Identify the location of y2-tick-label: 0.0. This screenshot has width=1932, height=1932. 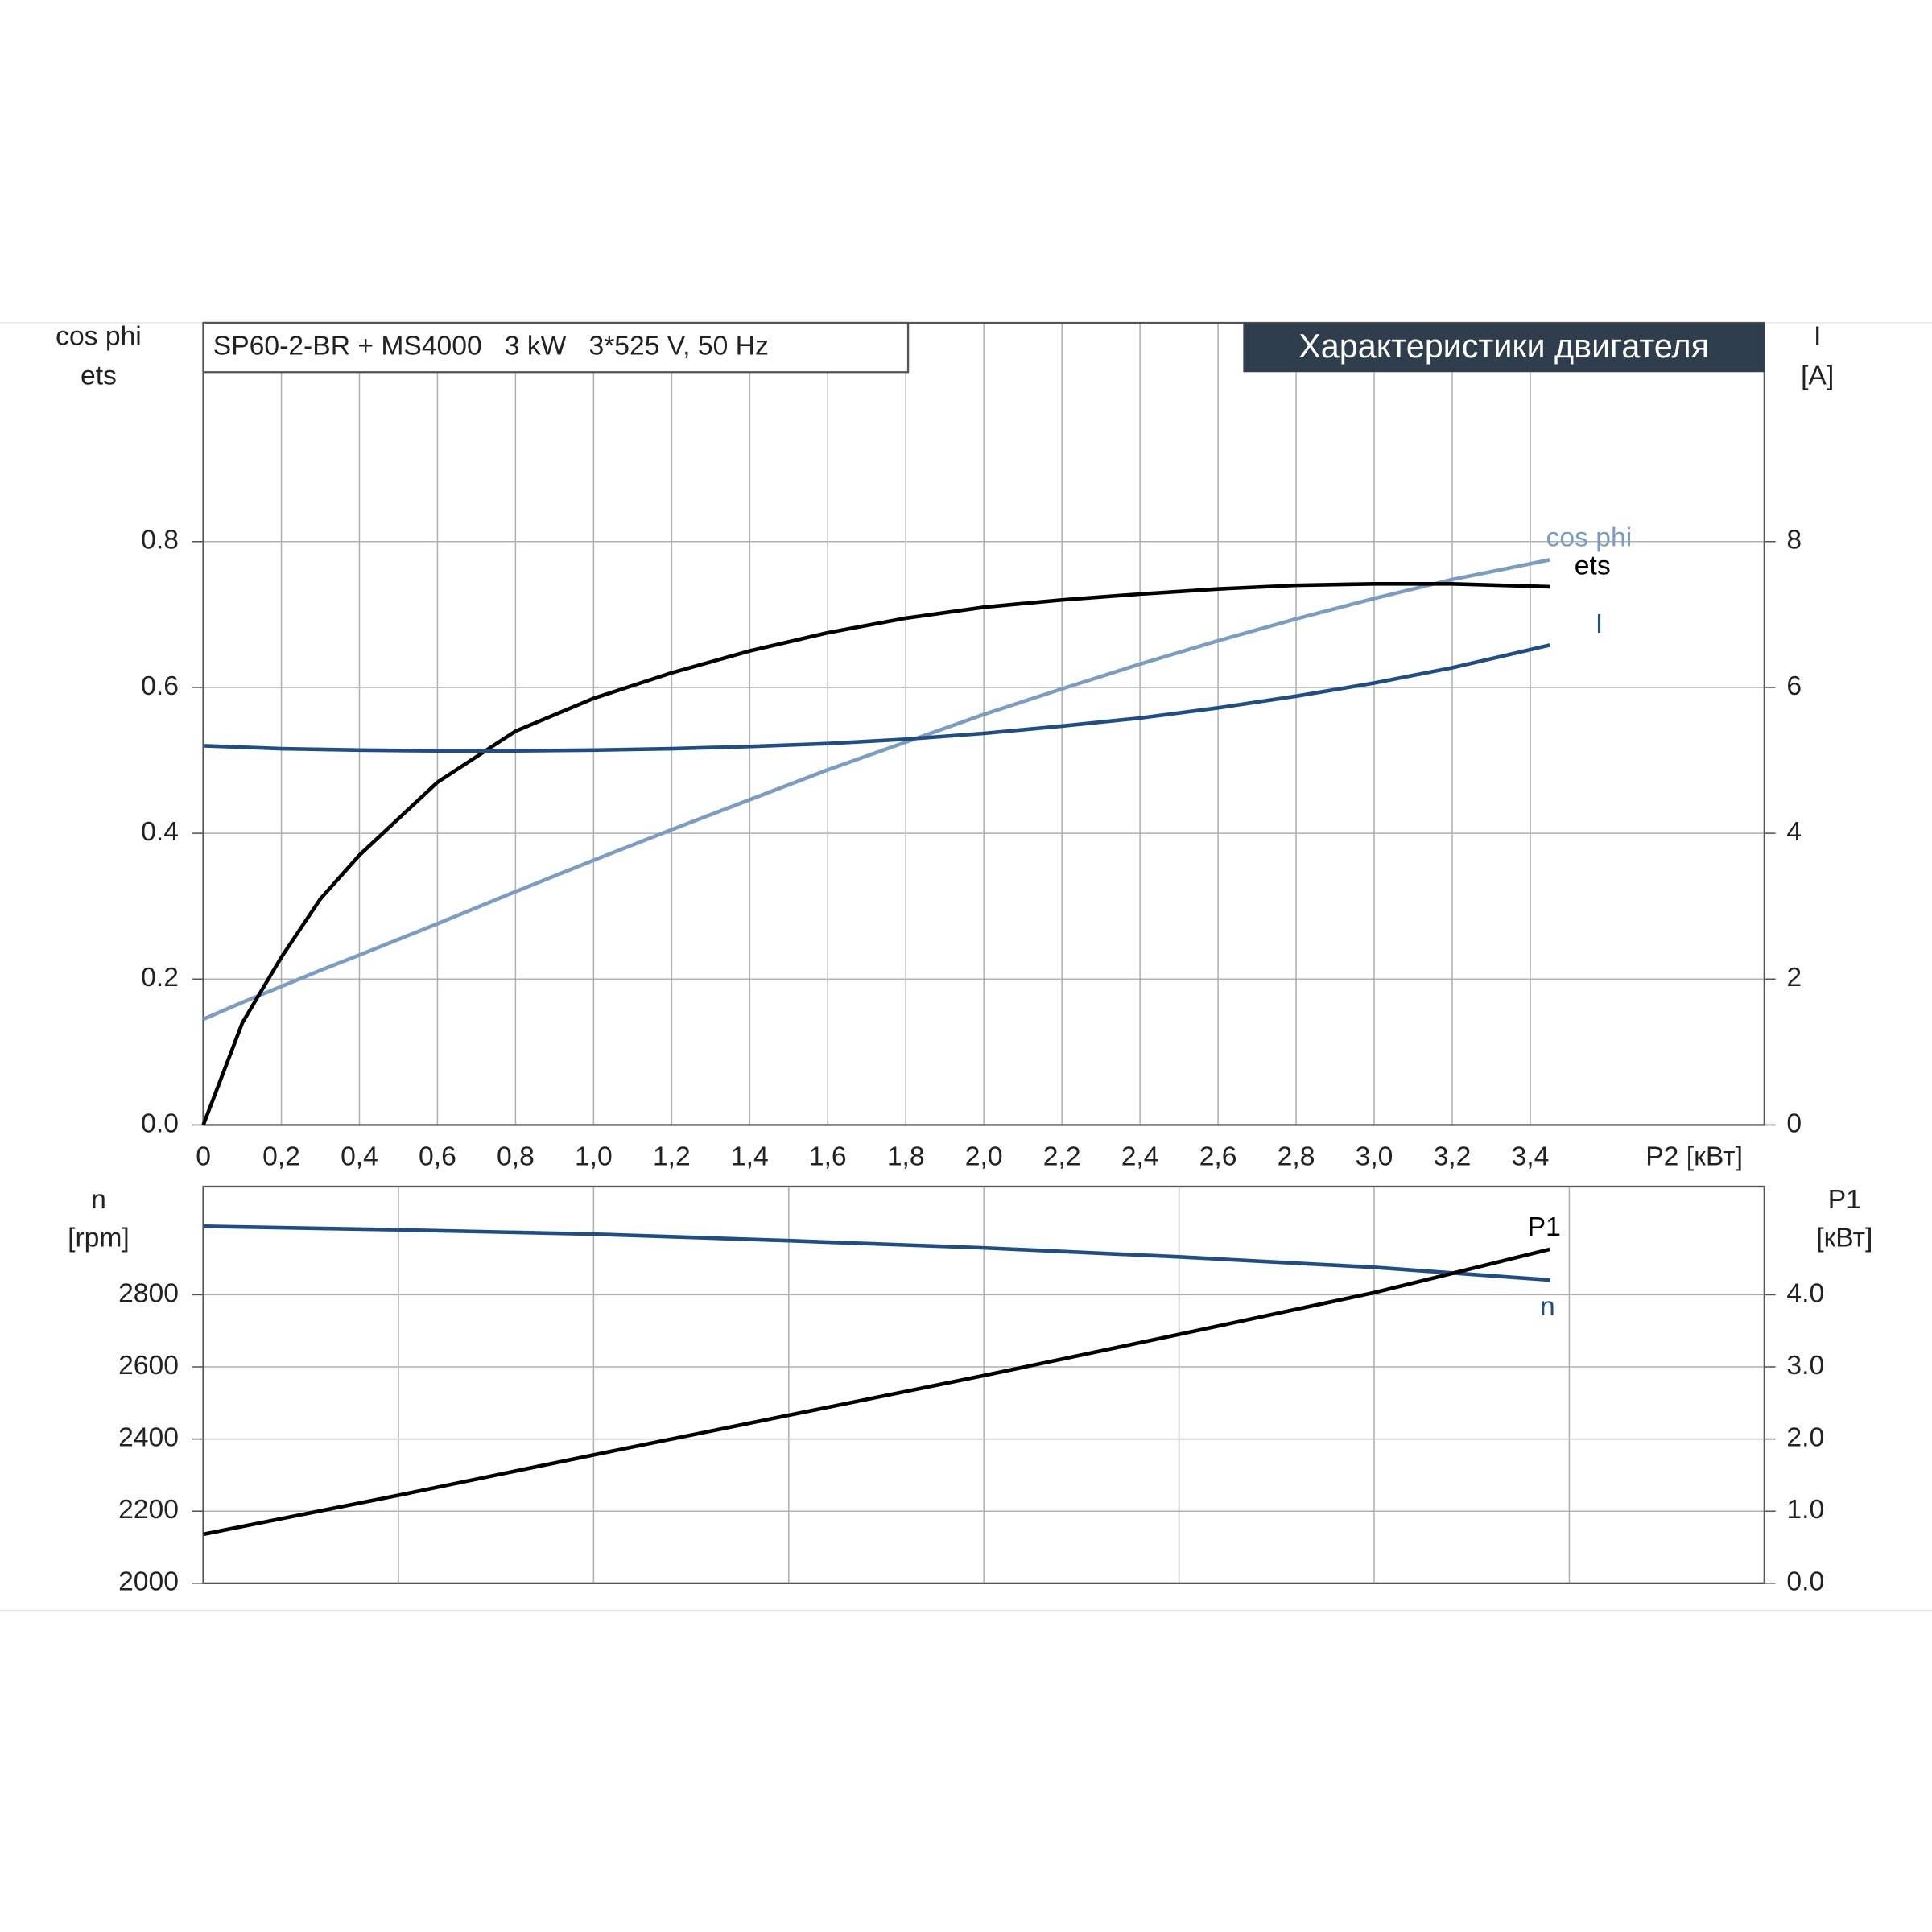
(1805, 1582).